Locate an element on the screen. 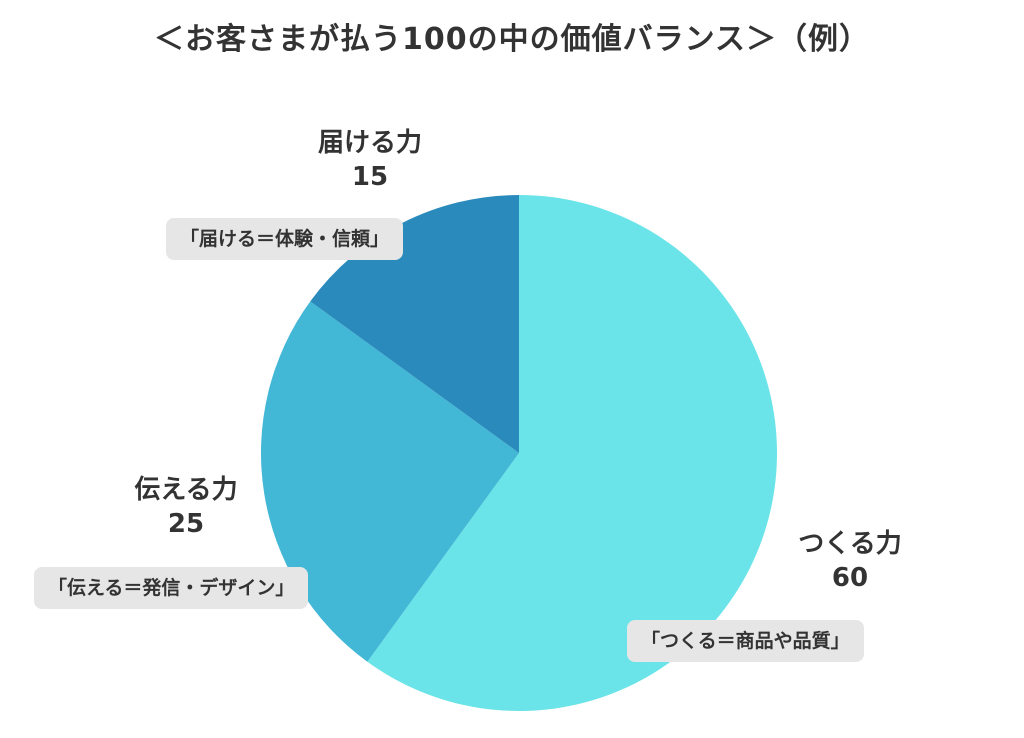 This screenshot has height=738, width=1024. slice-label-todokeru: 届ける力 15 is located at coordinates (370, 160).